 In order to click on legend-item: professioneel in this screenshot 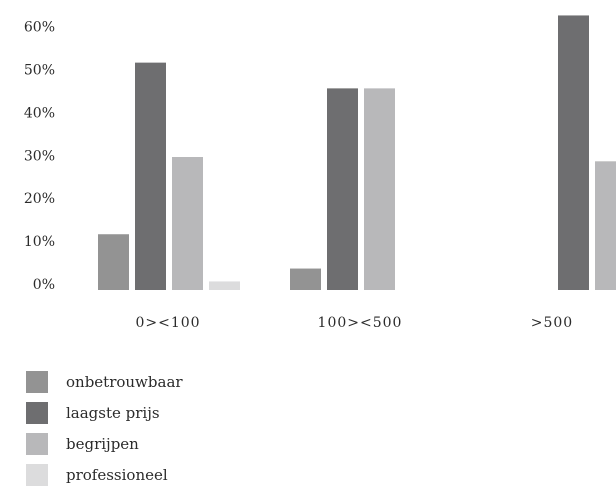, I will do `click(104, 474)`.